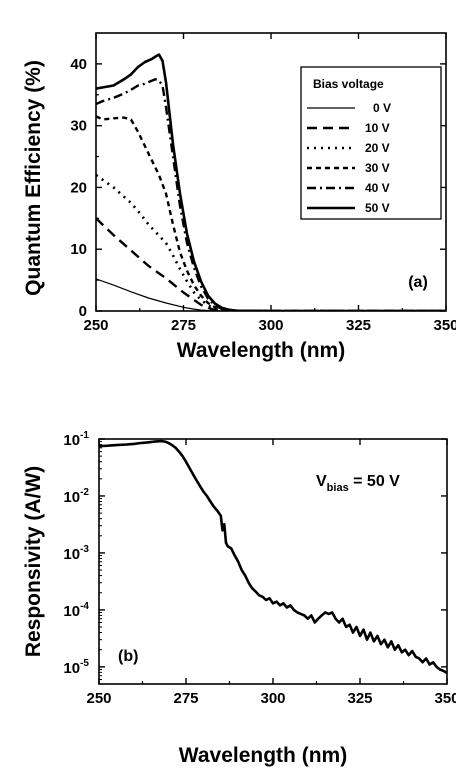  What do you see at coordinates (84, 663) in the screenshot?
I see `y-tick-exponent: -5` at bounding box center [84, 663].